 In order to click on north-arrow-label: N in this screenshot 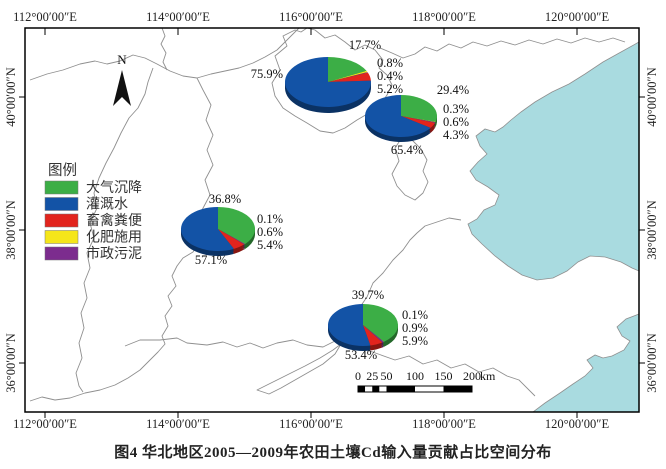, I will do `click(122, 59)`.